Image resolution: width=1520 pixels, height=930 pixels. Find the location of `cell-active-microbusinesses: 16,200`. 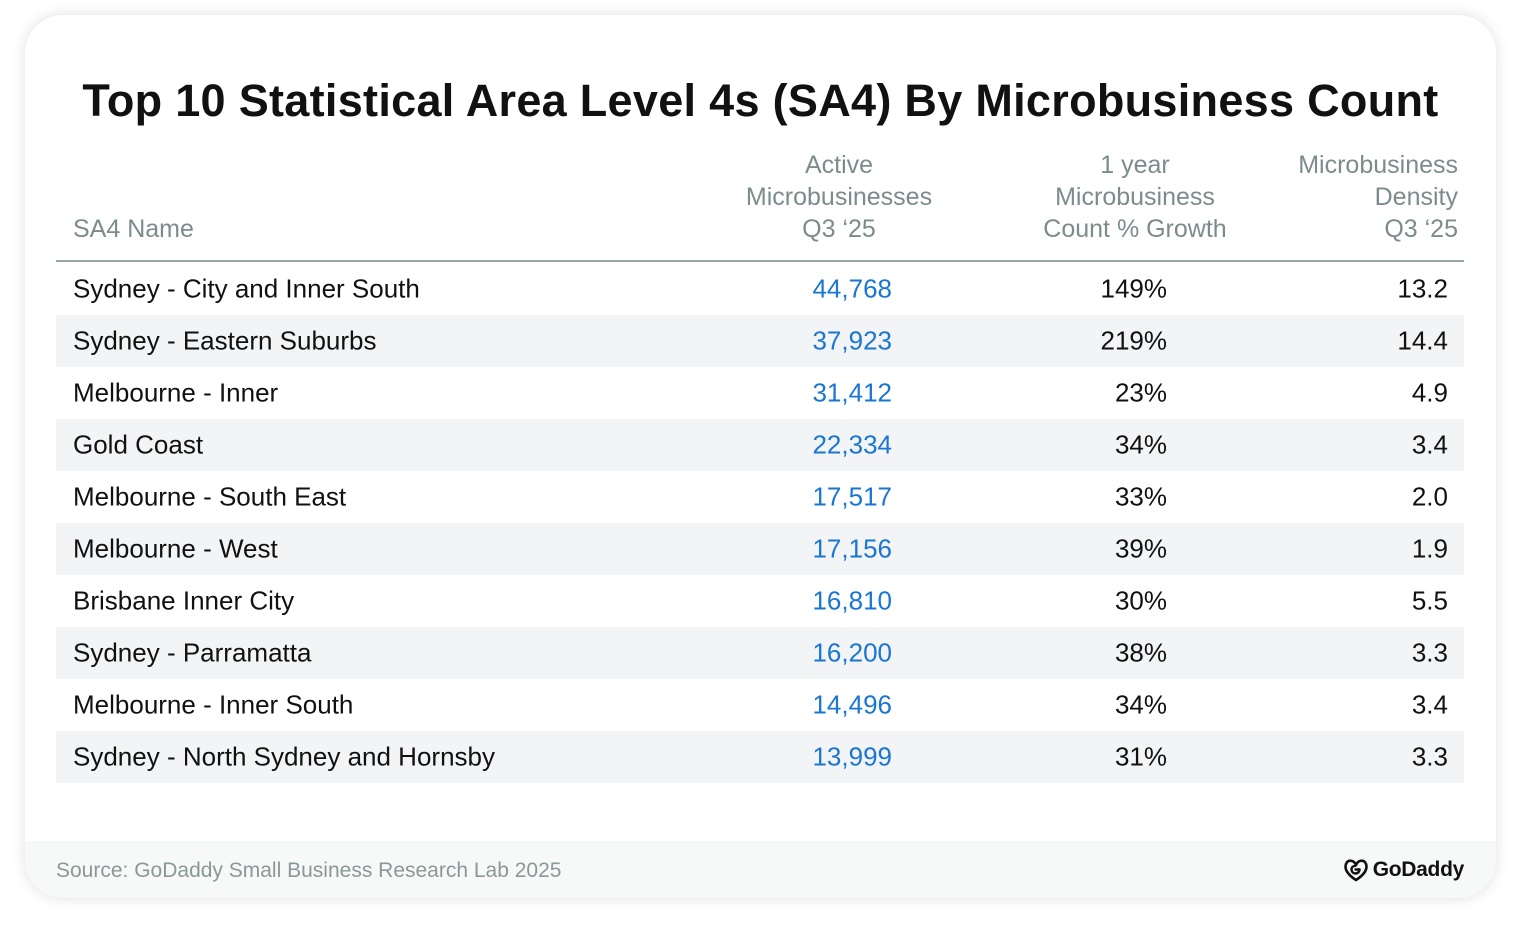

cell-active-microbusinesses: 16,200 is located at coordinates (852, 652).